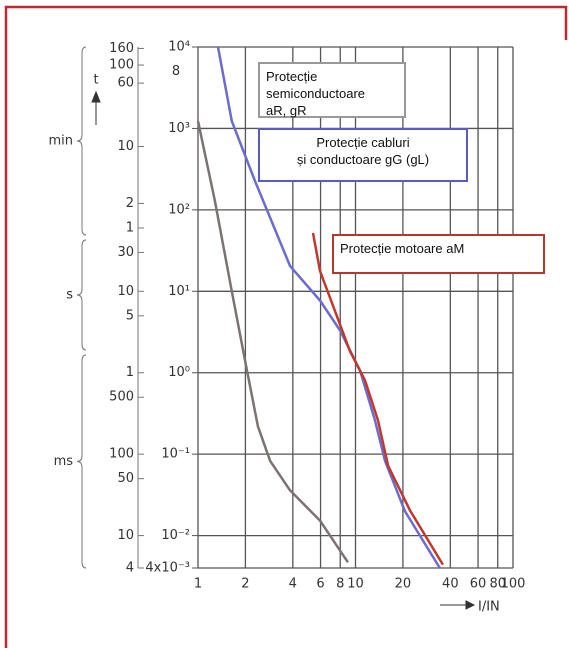 The image size is (569, 648). I want to click on x-tick-label: 100, so click(513, 584).